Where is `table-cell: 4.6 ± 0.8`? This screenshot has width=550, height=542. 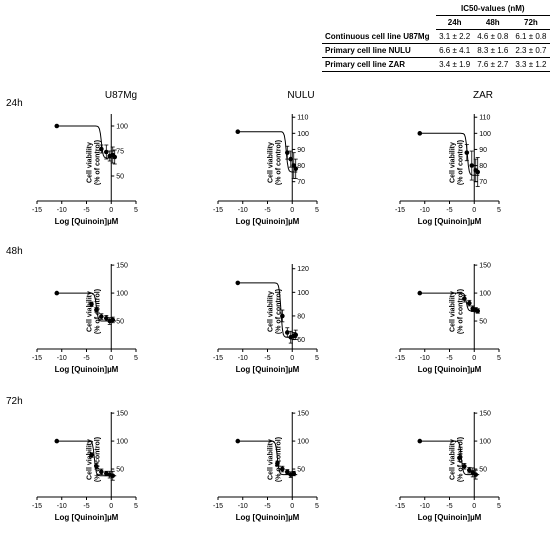 table-cell: 4.6 ± 0.8 is located at coordinates (492, 36).